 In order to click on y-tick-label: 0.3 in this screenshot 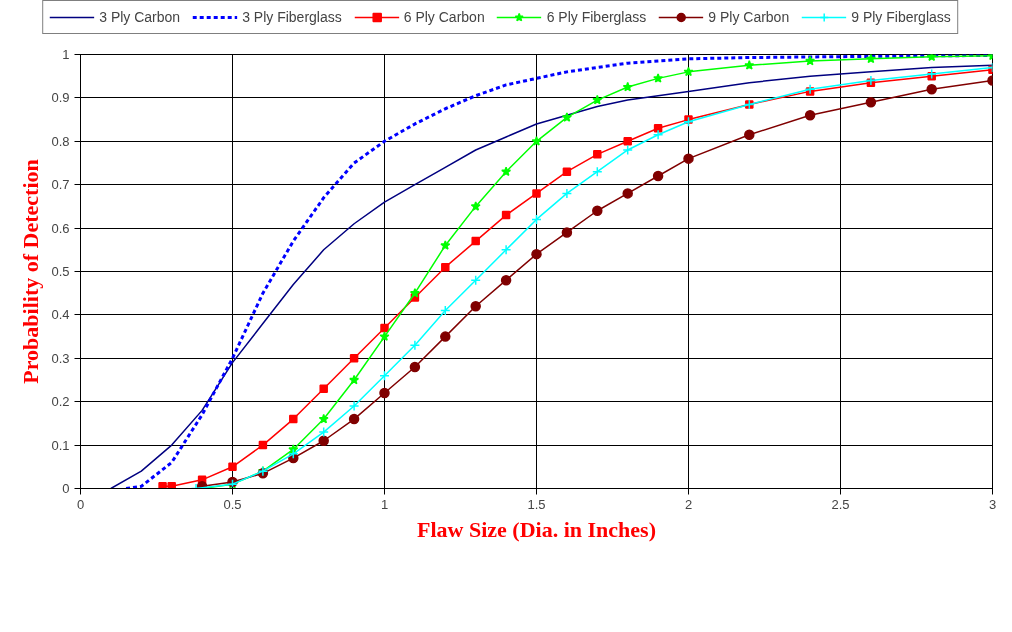, I will do `click(60, 358)`.